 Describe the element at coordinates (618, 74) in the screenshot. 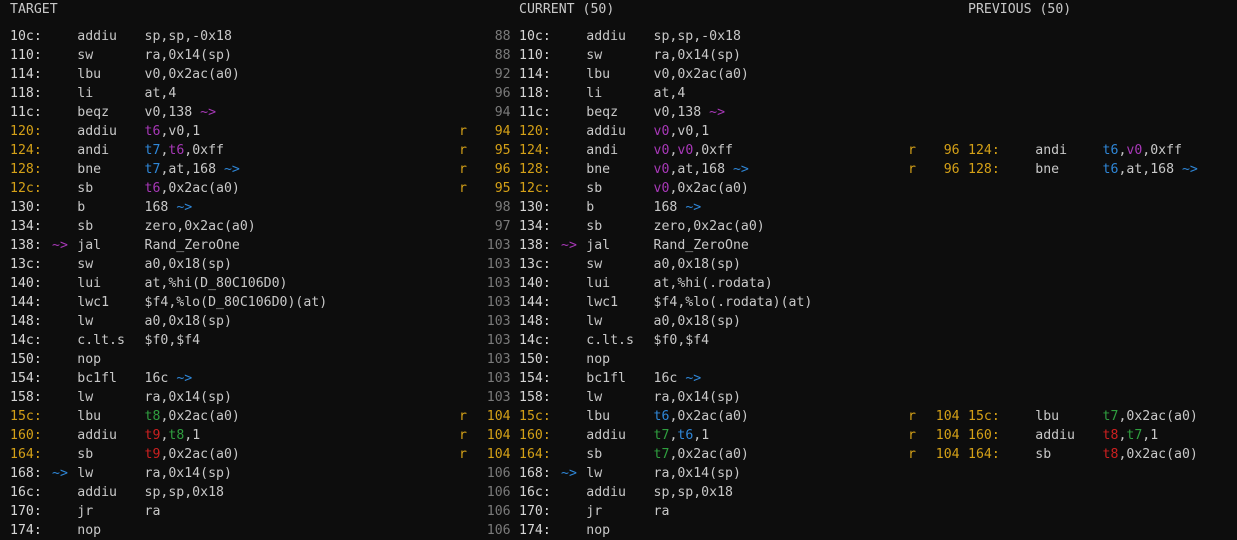

I see `table-row: 114: lbu v0,0x2ac(a0) 92 114: lbu v0,0x2ac(a0)` at that location.